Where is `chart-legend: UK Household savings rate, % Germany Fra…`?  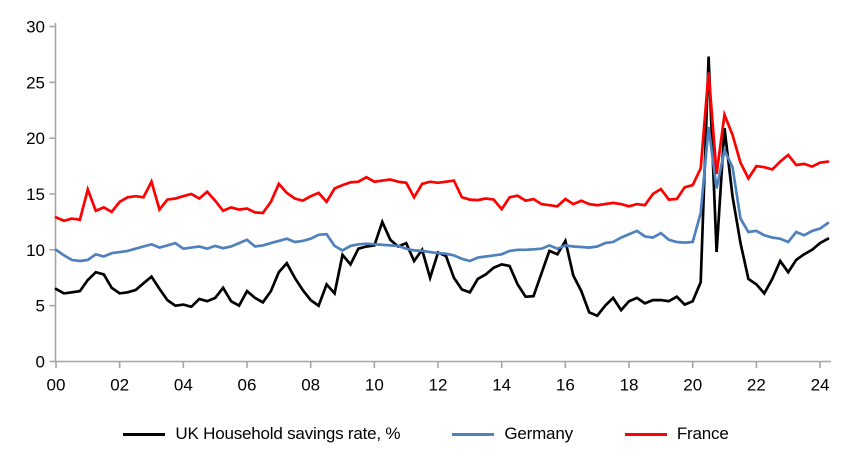 chart-legend: UK Household savings rate, % Germany Fra… is located at coordinates (426, 434).